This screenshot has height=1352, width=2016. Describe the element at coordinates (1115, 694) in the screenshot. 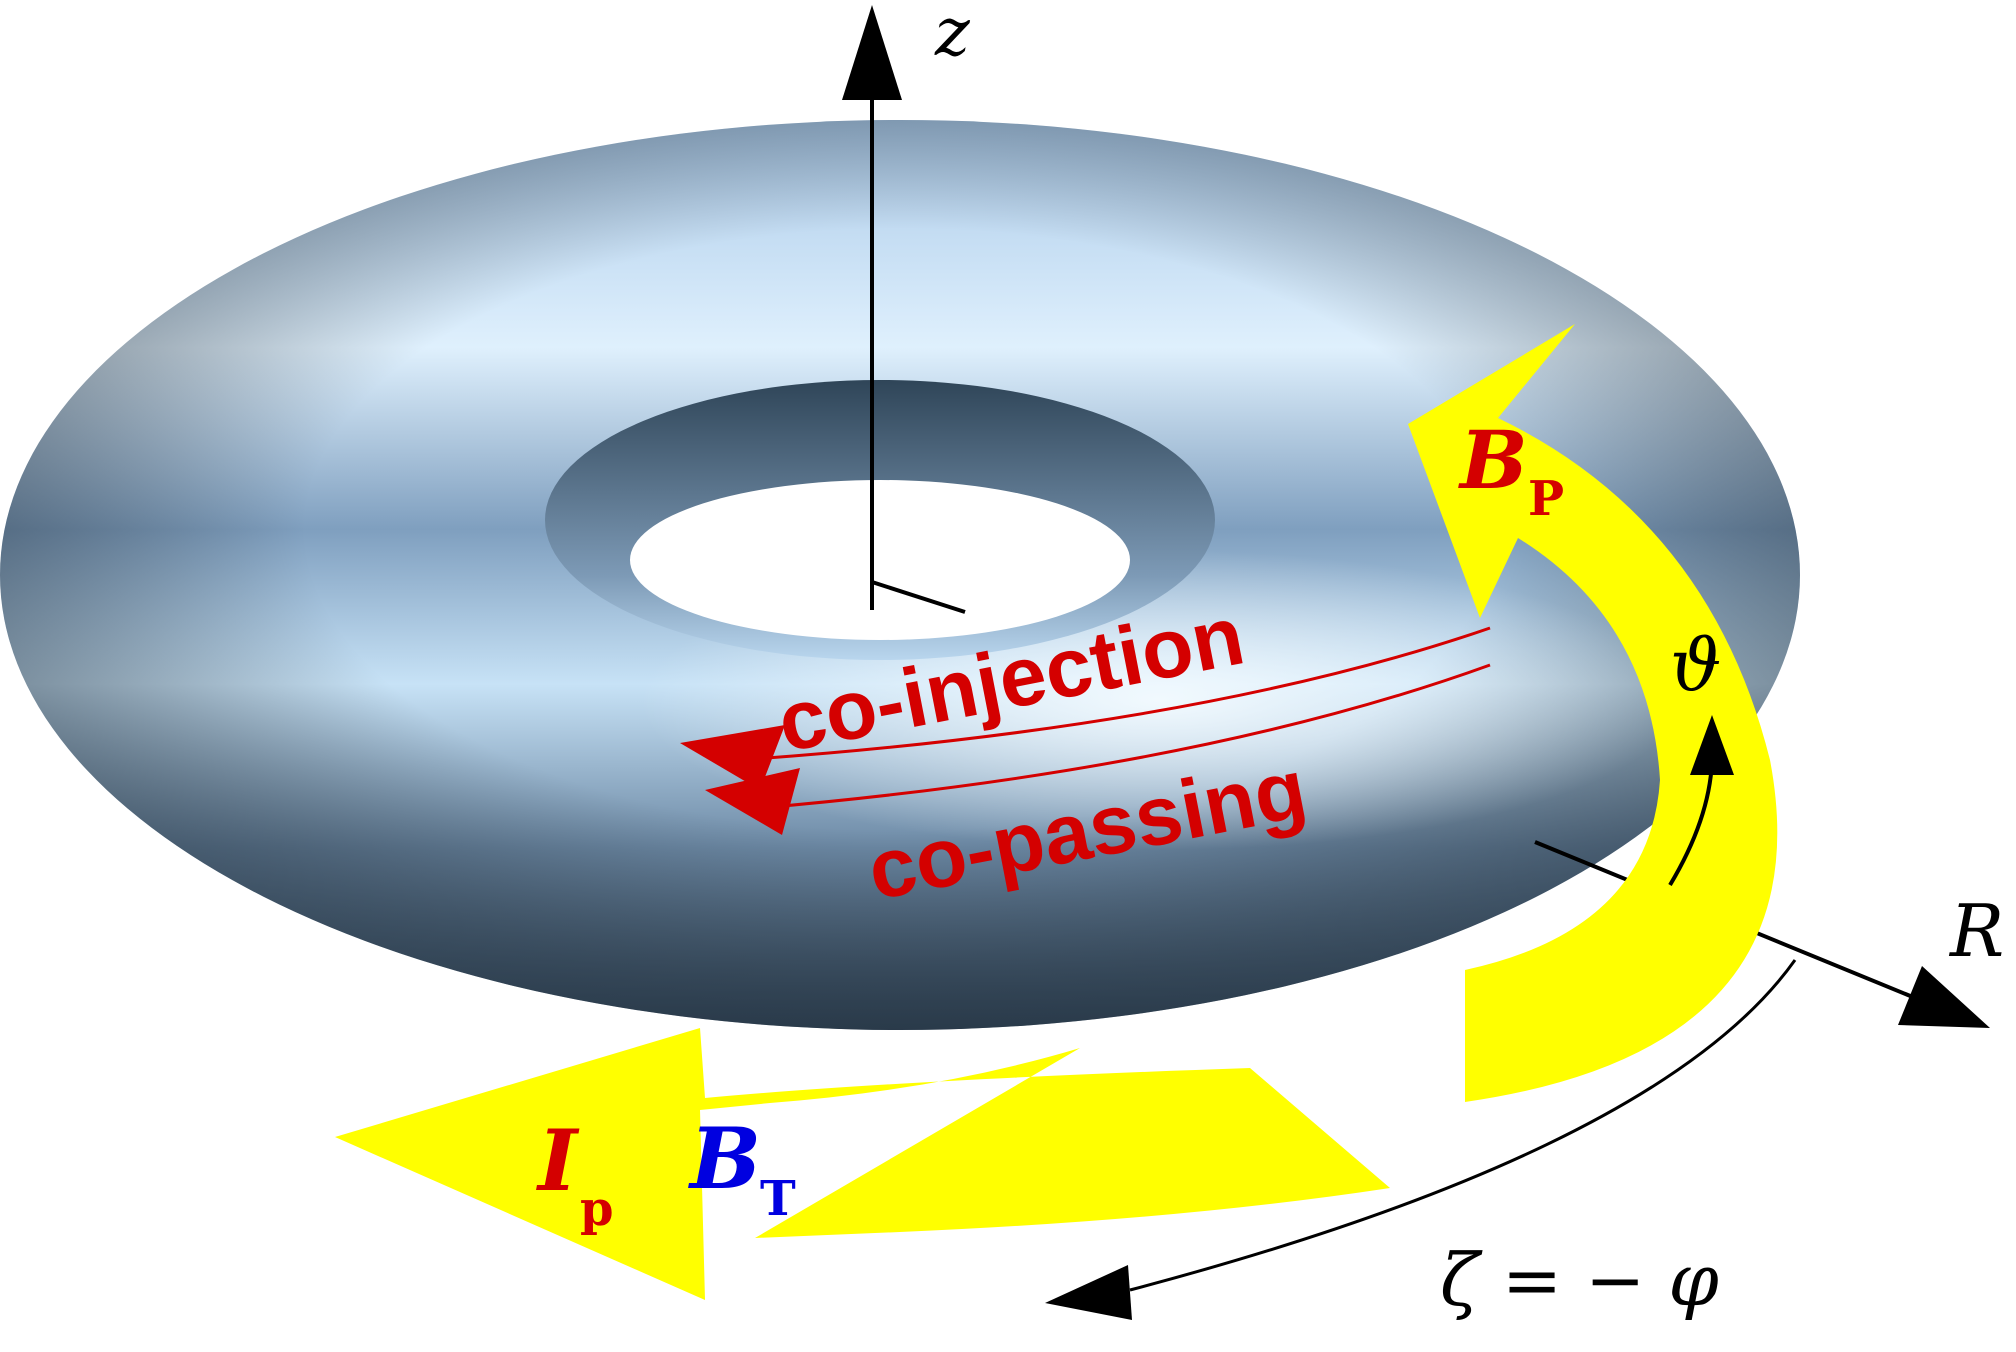

I see `co-injection-arrow-line` at that location.